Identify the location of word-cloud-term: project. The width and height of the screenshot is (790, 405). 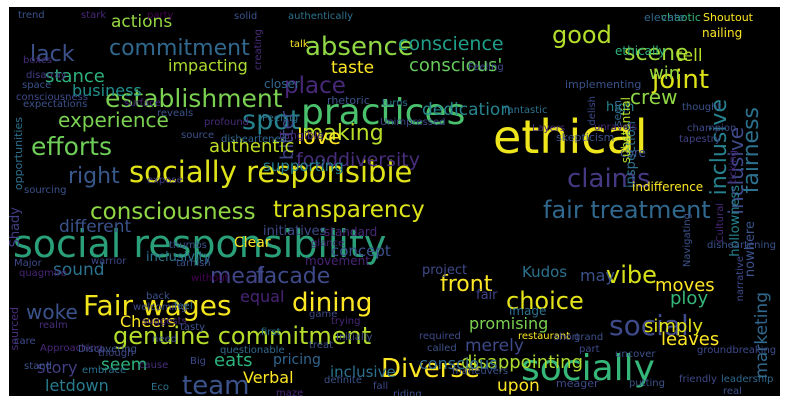
(445, 270).